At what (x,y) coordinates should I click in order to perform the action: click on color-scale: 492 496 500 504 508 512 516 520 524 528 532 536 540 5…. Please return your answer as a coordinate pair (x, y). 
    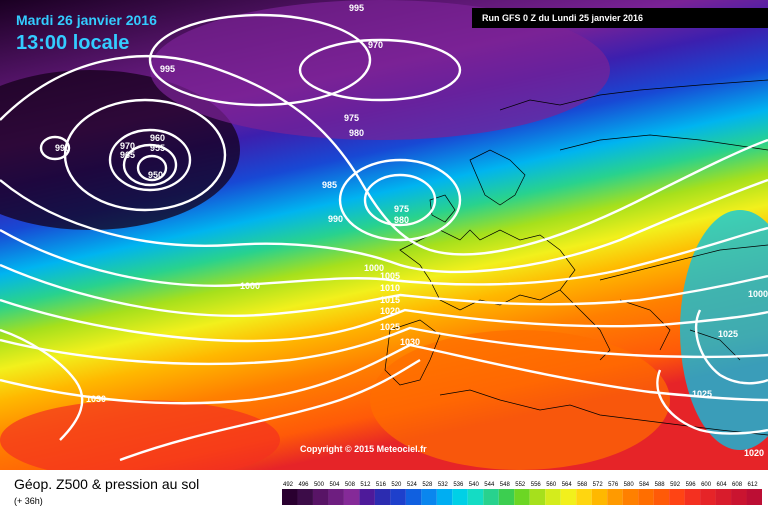
    Looking at the image, I should click on (522, 493).